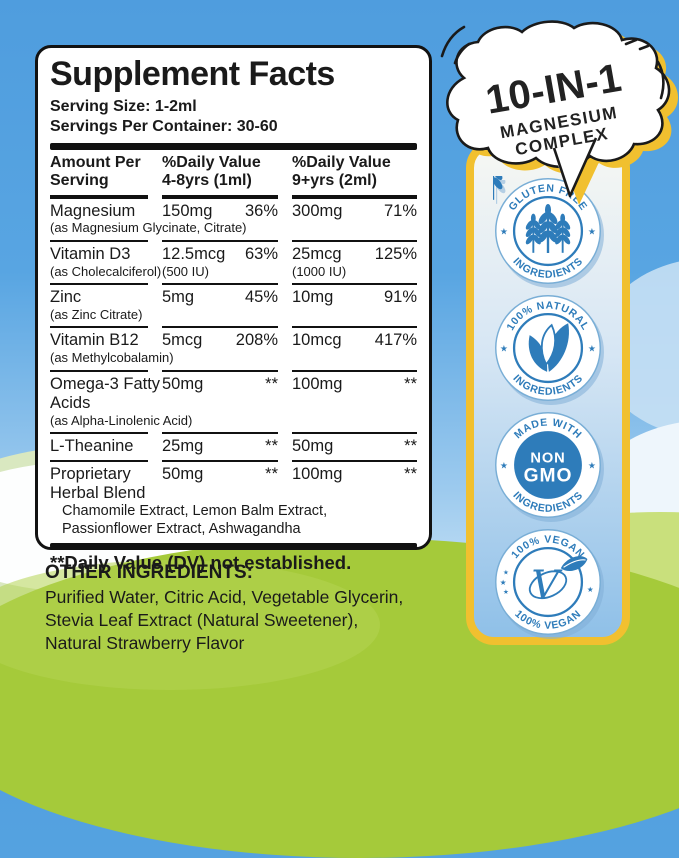 The height and width of the screenshot is (858, 679). What do you see at coordinates (261, 297) in the screenshot?
I see `dv-1ml: 45%` at bounding box center [261, 297].